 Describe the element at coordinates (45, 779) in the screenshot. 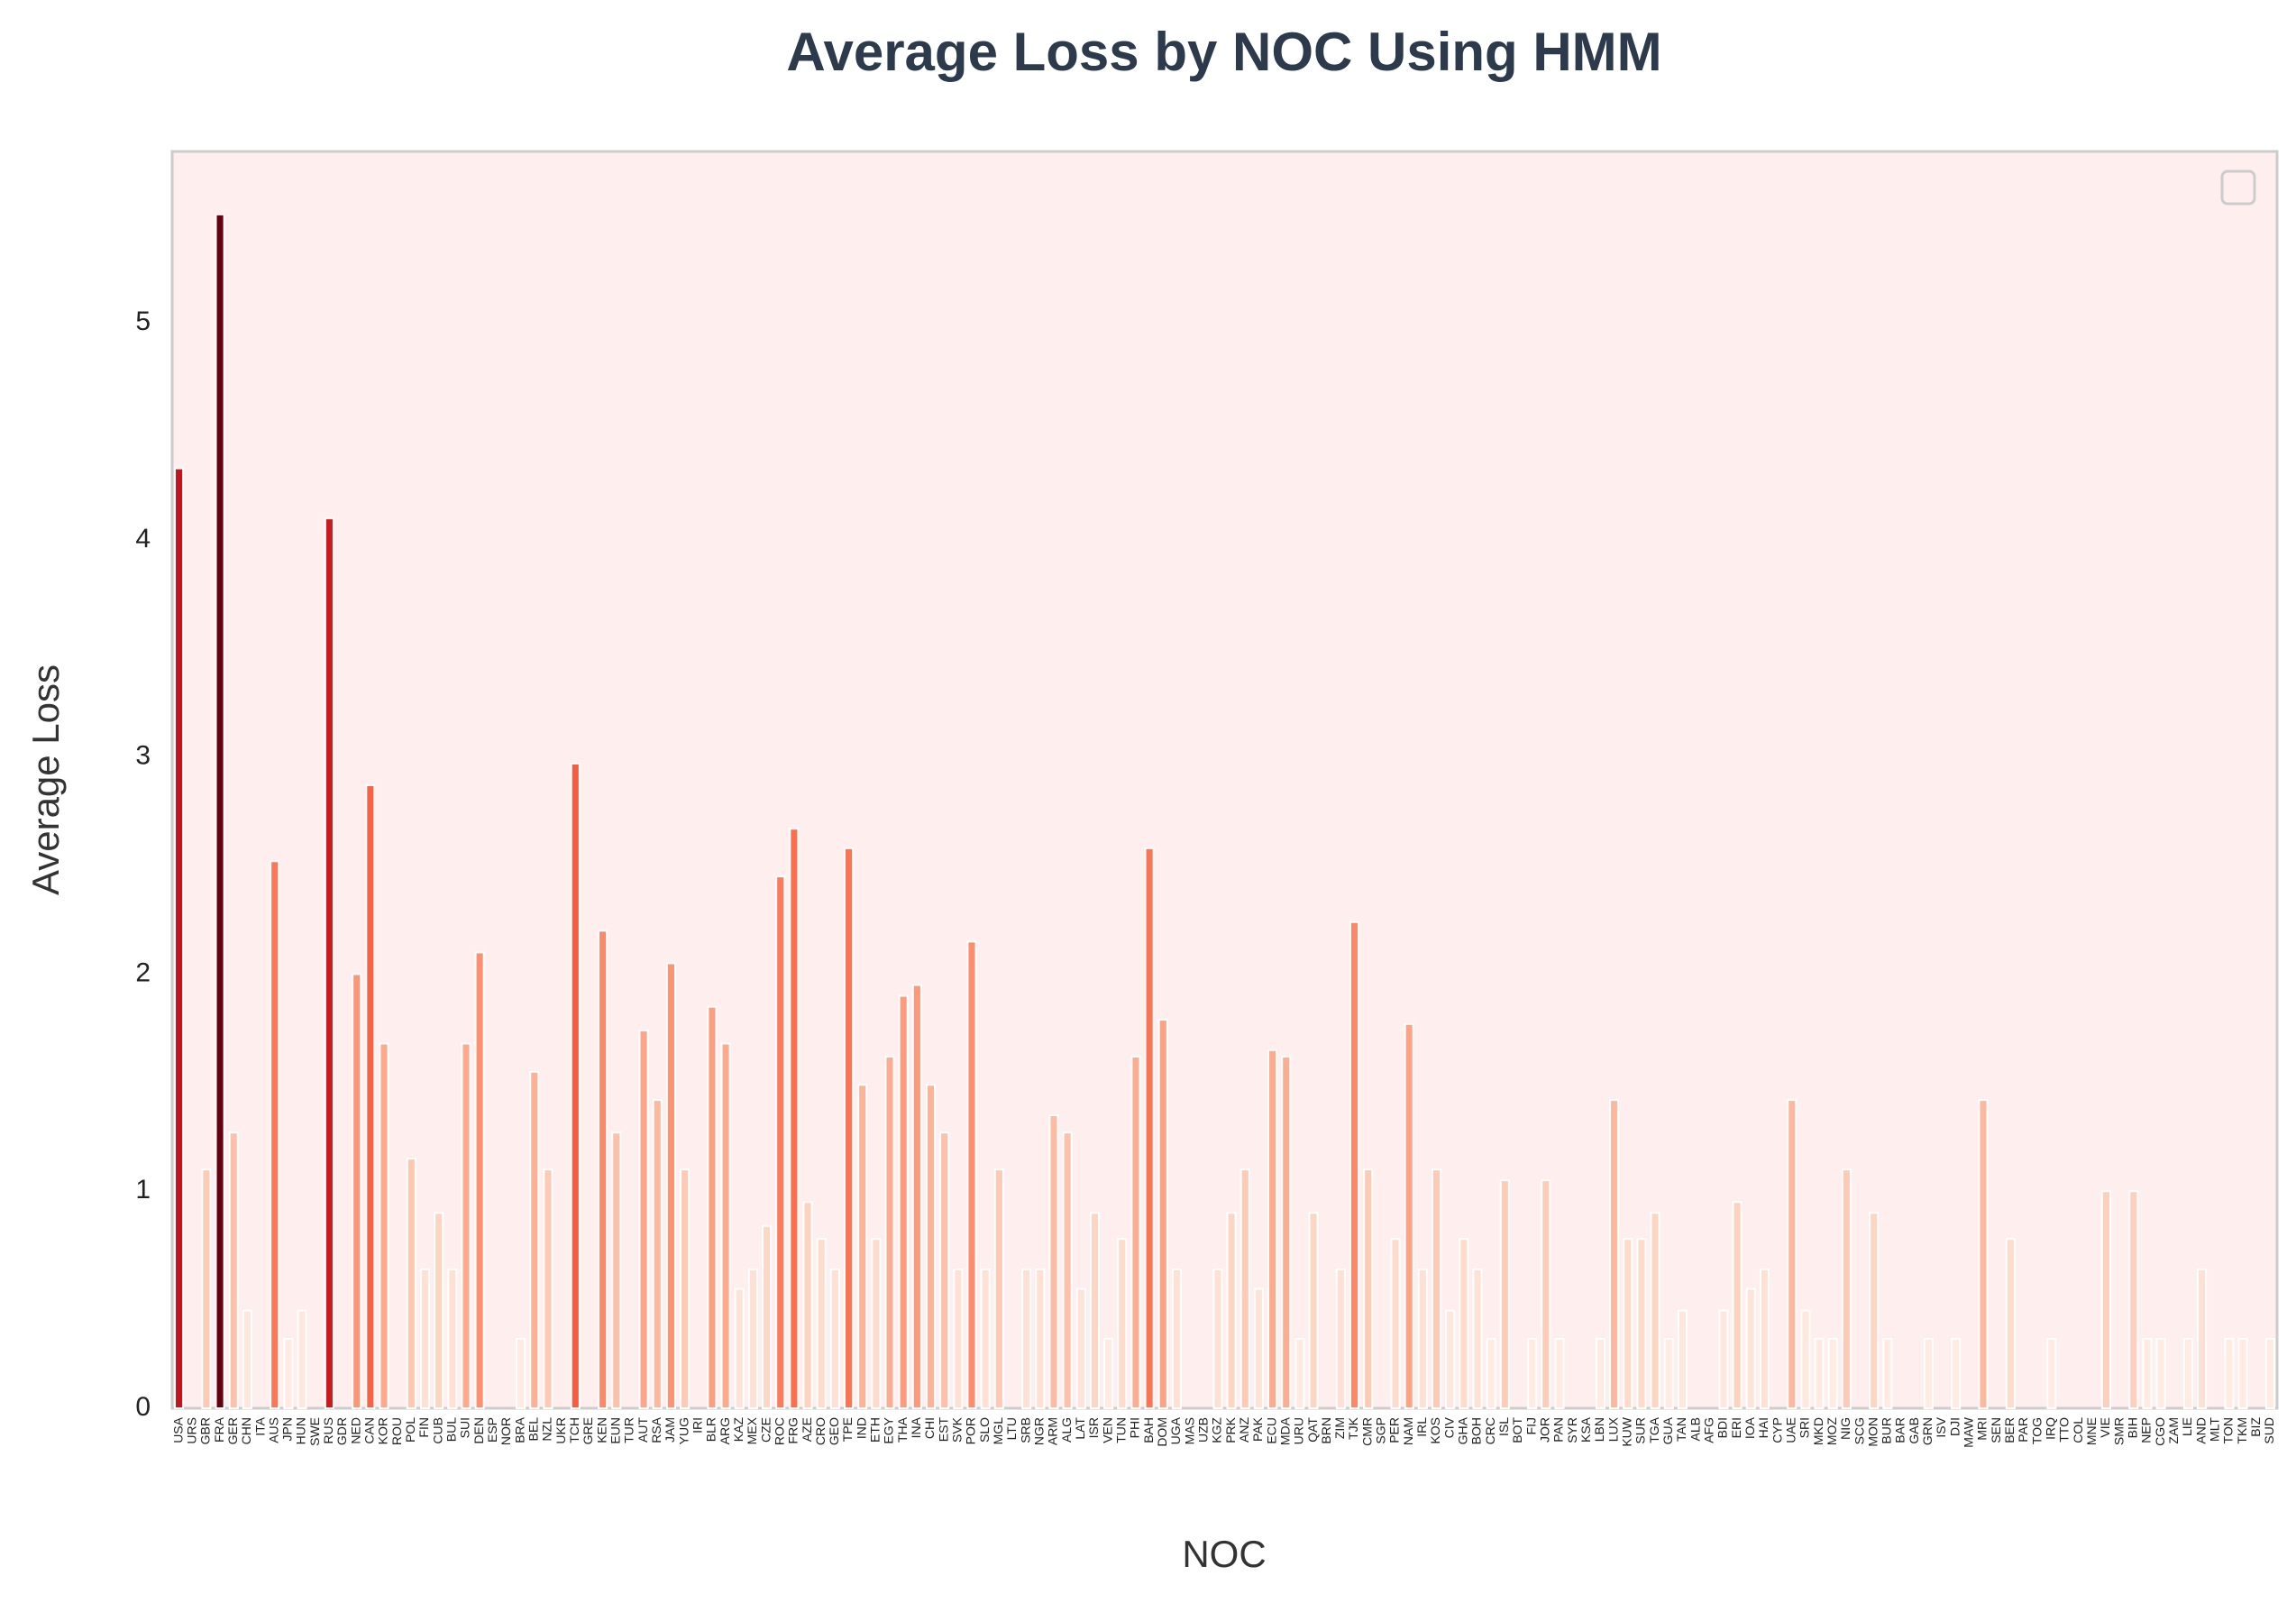

I see `y-axis-label: Average Loss` at that location.